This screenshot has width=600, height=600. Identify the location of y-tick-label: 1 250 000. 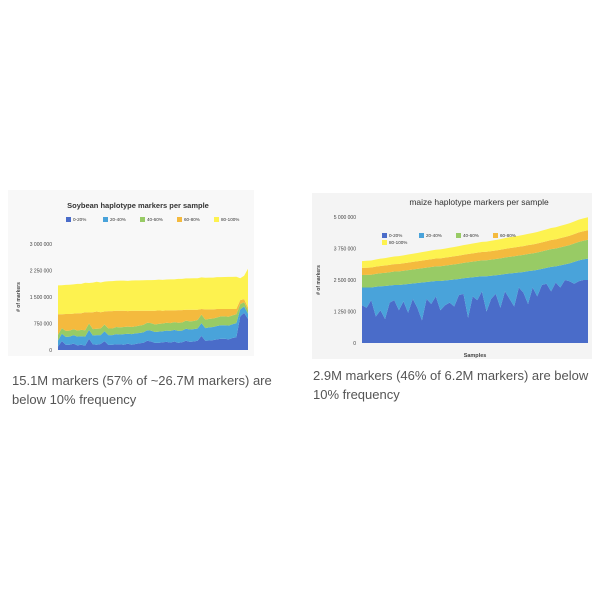
(345, 312).